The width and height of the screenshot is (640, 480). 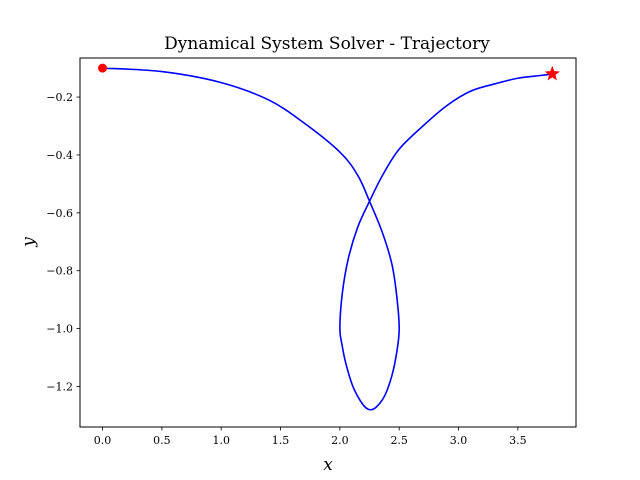 What do you see at coordinates (59, 329) in the screenshot?
I see `y-tick-label: −1.0` at bounding box center [59, 329].